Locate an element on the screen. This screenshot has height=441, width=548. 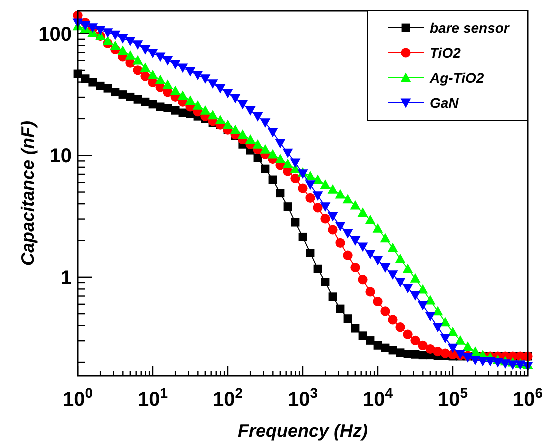
x-tick-label: 10$^{4}$ is located at coordinates (378, 398).